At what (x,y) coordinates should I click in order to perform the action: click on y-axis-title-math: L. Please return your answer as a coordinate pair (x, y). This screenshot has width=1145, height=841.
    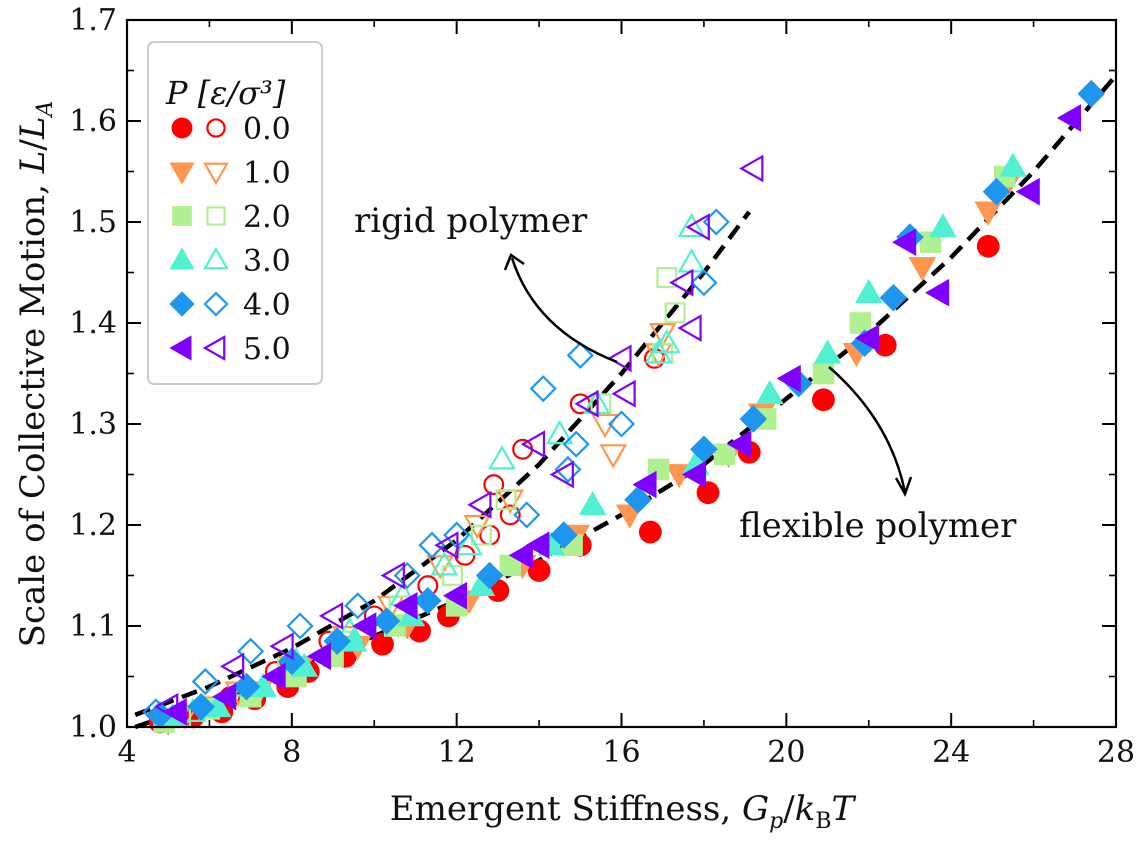
    Looking at the image, I should click on (33, 163).